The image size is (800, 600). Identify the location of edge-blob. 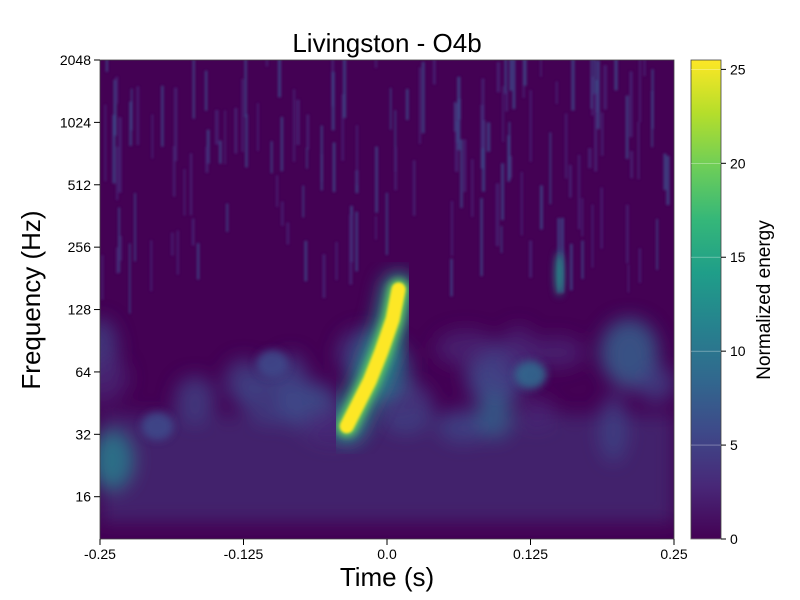
(117, 460).